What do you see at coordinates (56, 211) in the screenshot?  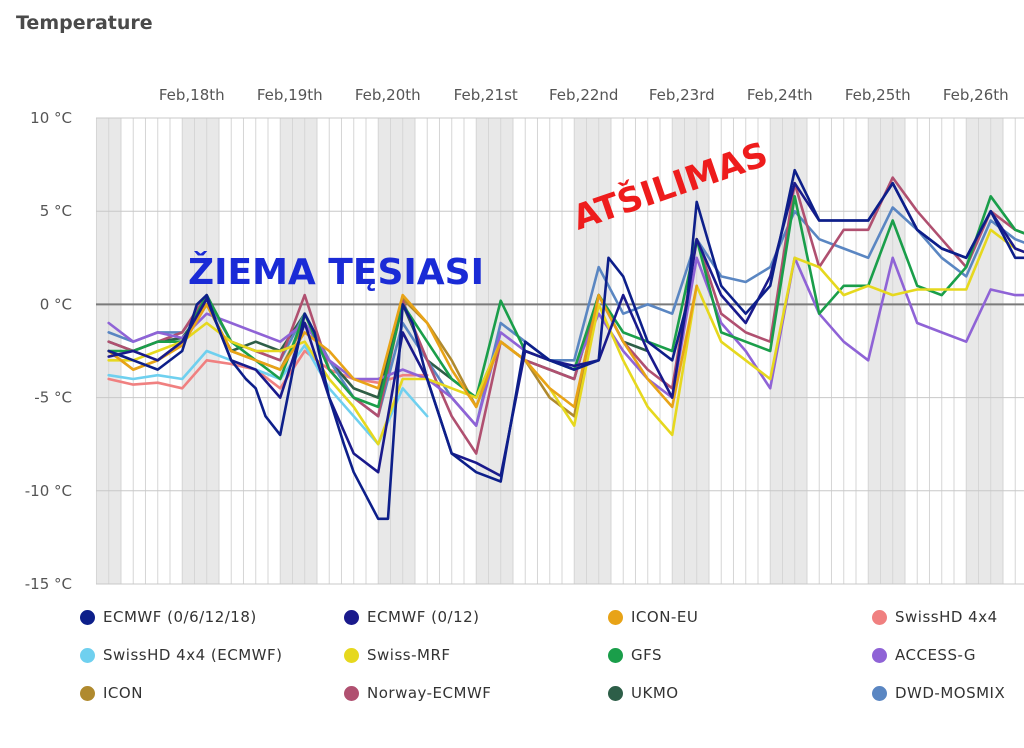 I see `y-tick-label: 5 °C` at bounding box center [56, 211].